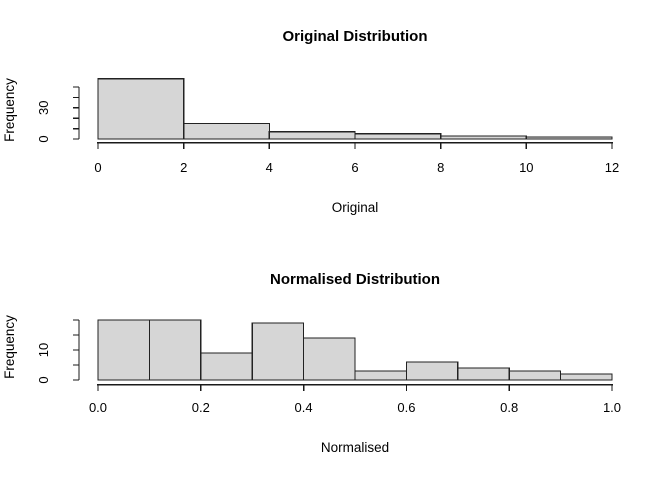  What do you see at coordinates (440, 167) in the screenshot?
I see `x-tick-label: 8` at bounding box center [440, 167].